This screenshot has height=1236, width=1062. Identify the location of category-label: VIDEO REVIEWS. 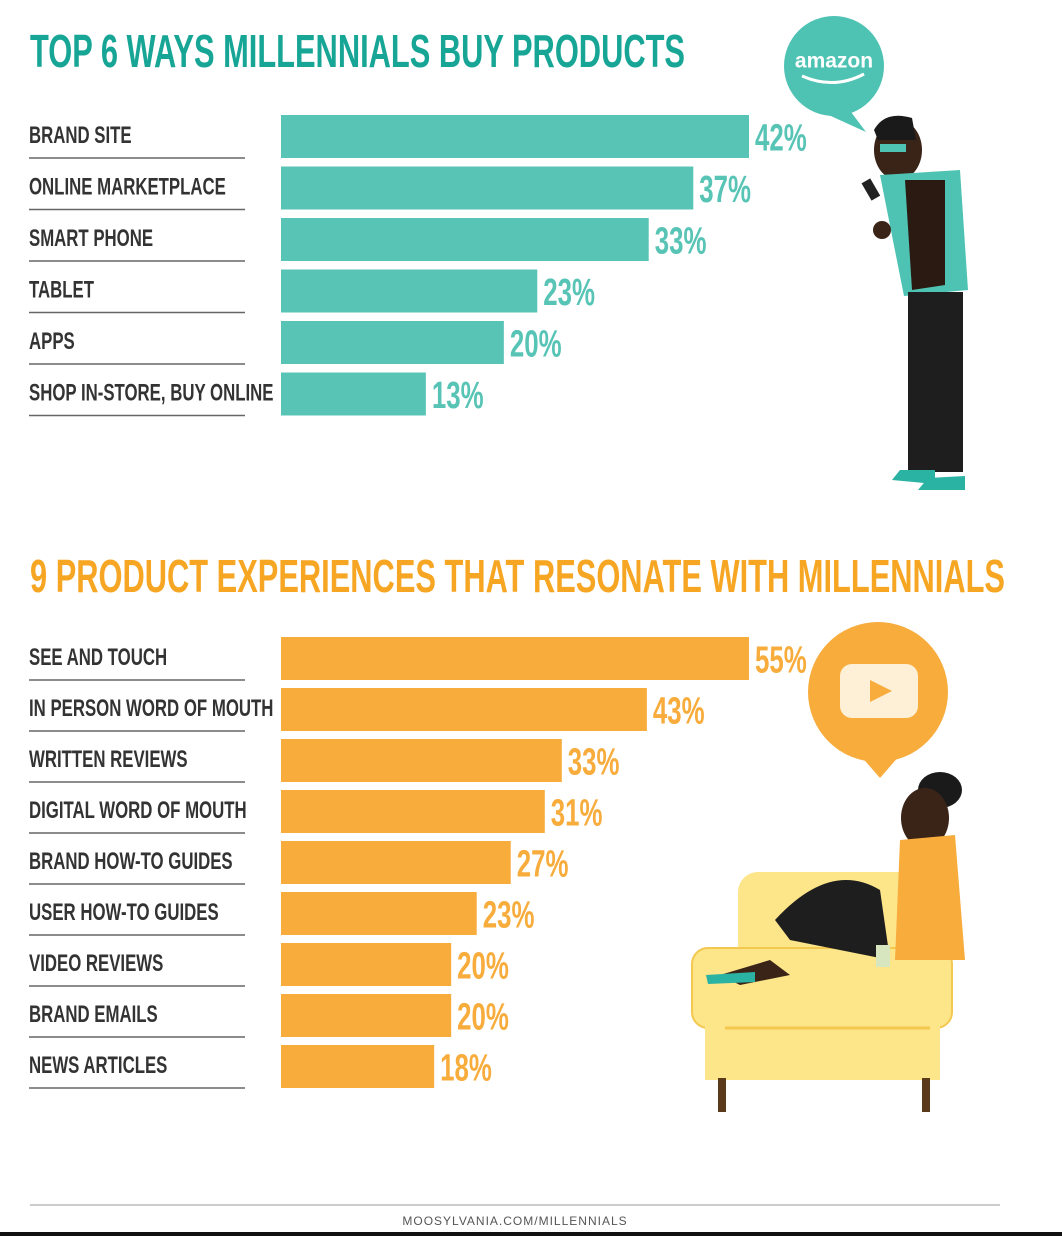
(96, 963).